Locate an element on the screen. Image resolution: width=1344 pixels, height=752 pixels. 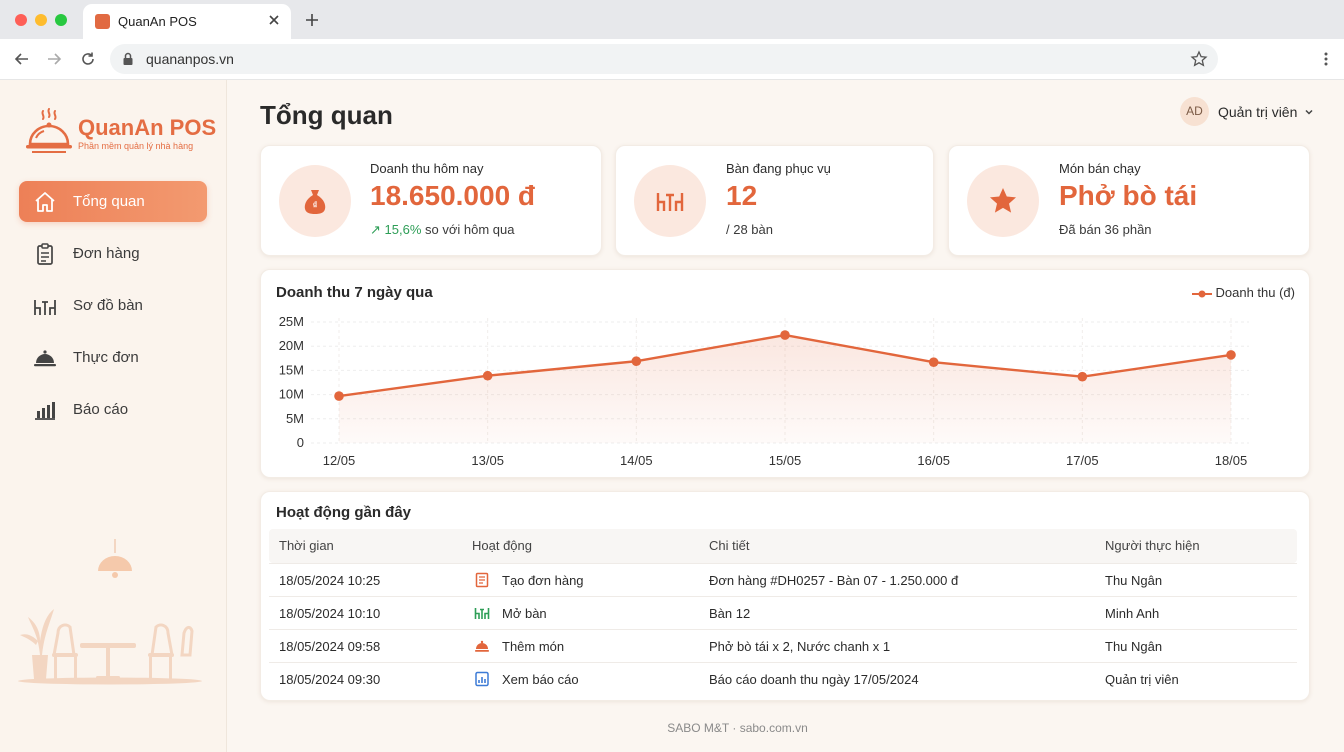
favicon-icon is located at coordinates (102, 21).